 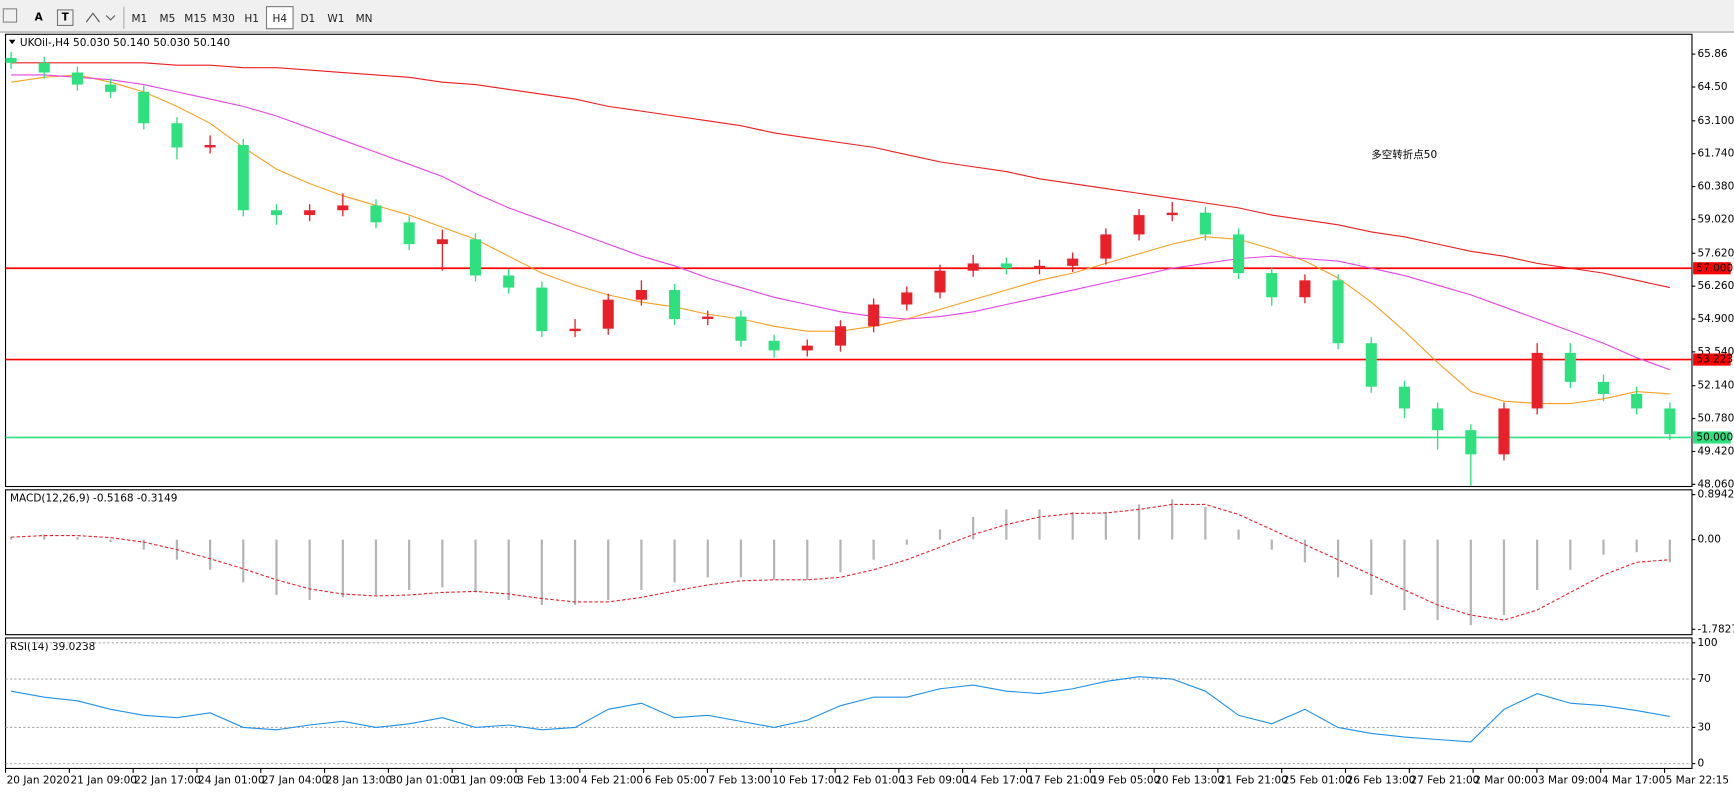 I want to click on y-tick-label: 50.780, so click(x=1716, y=419).